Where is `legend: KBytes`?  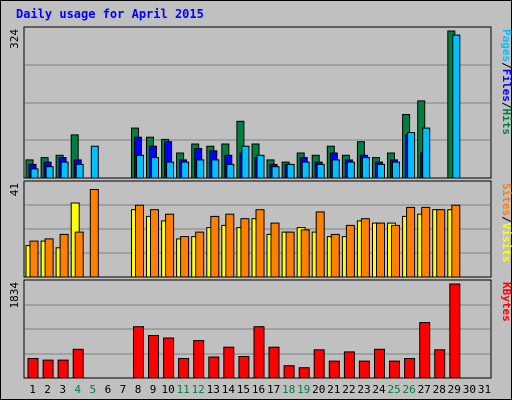
legend: KBytes is located at coordinates (506, 302).